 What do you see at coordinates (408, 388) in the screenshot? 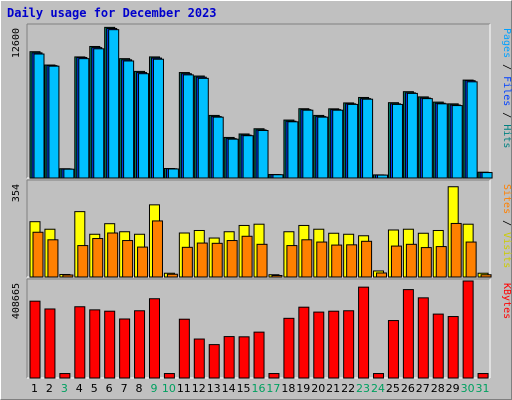
I see `x-tick-label: 26` at bounding box center [408, 388].